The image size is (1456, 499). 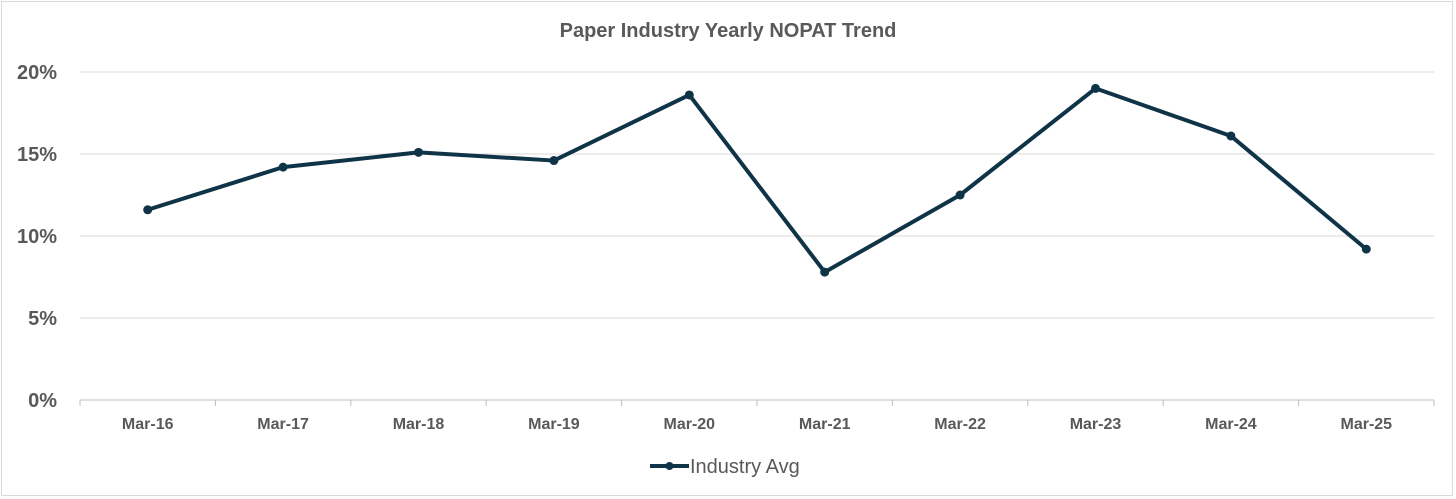 I want to click on x-tick-label: Mar-23, so click(x=1096, y=424).